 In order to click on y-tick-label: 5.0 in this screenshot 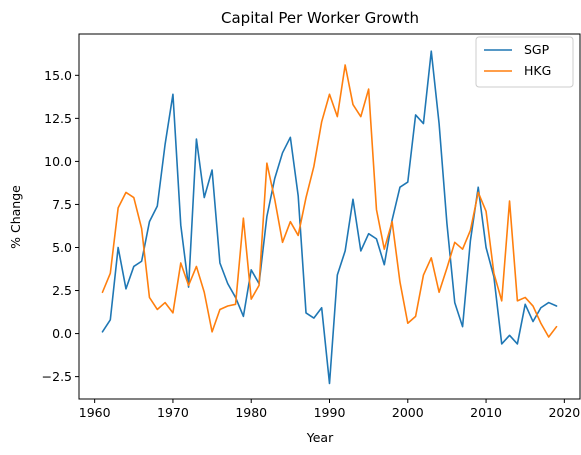, I will do `click(62, 247)`.